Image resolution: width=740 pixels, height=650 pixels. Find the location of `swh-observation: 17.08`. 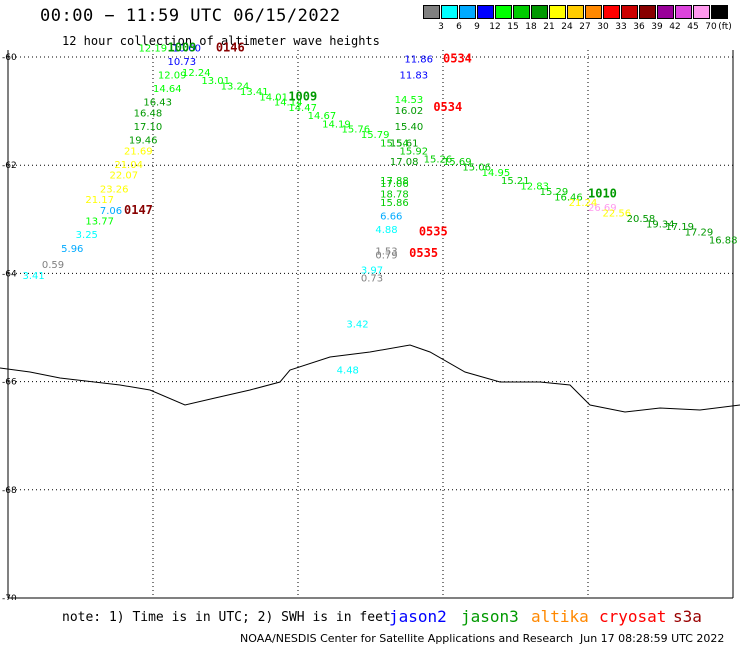

swh-observation: 17.08 is located at coordinates (404, 162).